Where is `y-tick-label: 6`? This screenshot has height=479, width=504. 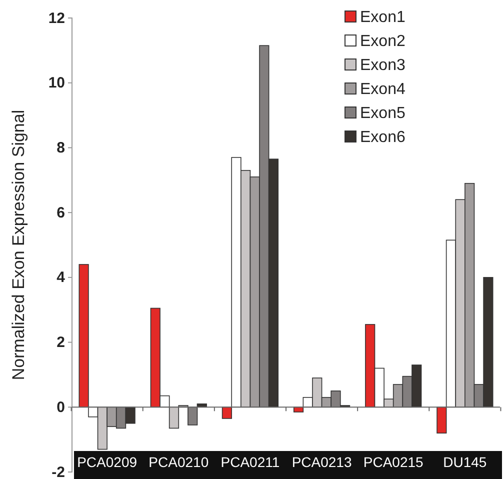 y-tick-label: 6 is located at coordinates (60, 213).